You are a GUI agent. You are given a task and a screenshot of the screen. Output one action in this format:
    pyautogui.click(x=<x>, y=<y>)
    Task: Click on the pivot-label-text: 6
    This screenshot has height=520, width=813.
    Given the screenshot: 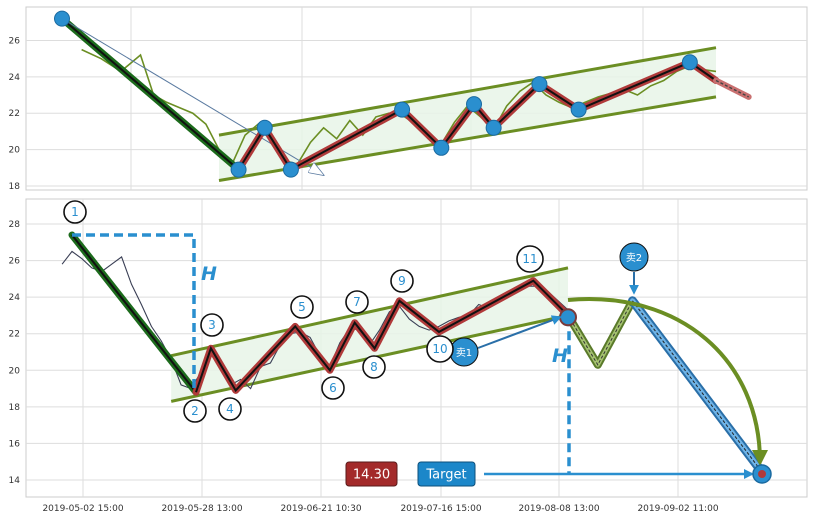 What is the action you would take?
    pyautogui.click(x=333, y=388)
    